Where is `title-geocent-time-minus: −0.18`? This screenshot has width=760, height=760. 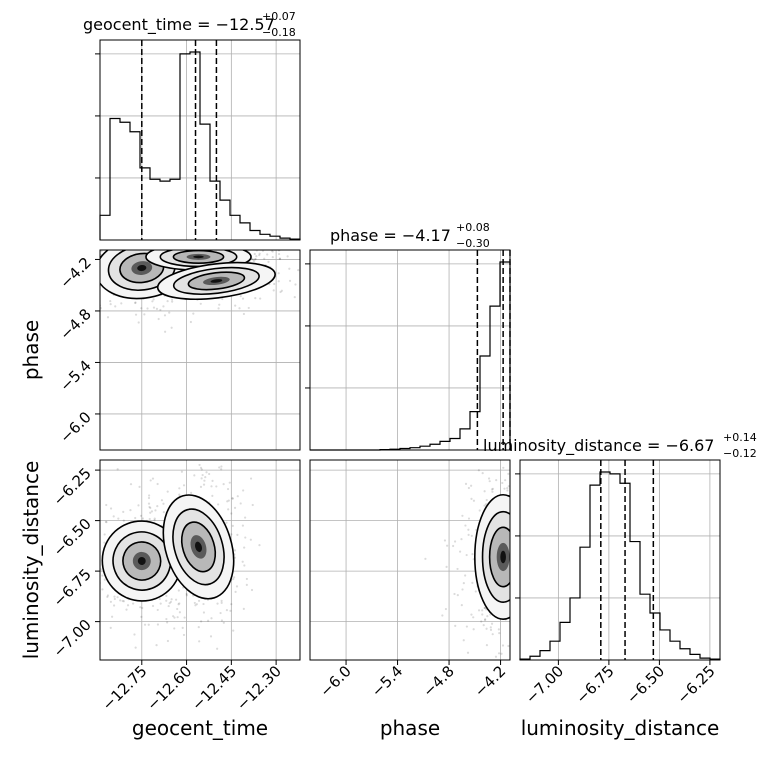 title-geocent-time-minus: −0.18 is located at coordinates (279, 32).